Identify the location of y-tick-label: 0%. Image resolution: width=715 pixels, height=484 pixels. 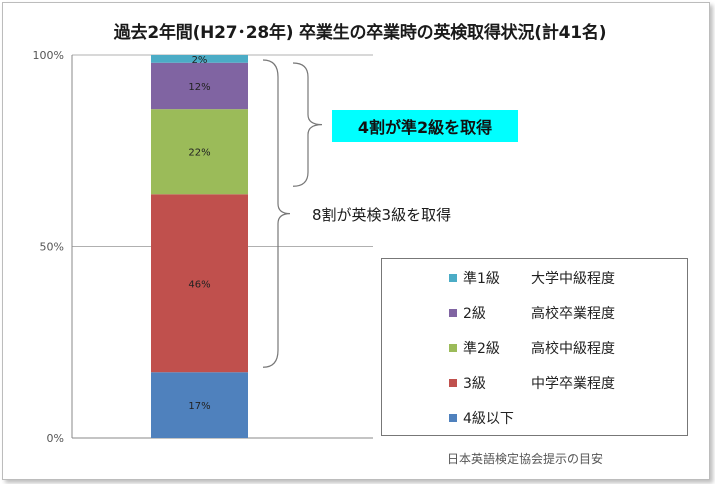
(55, 438).